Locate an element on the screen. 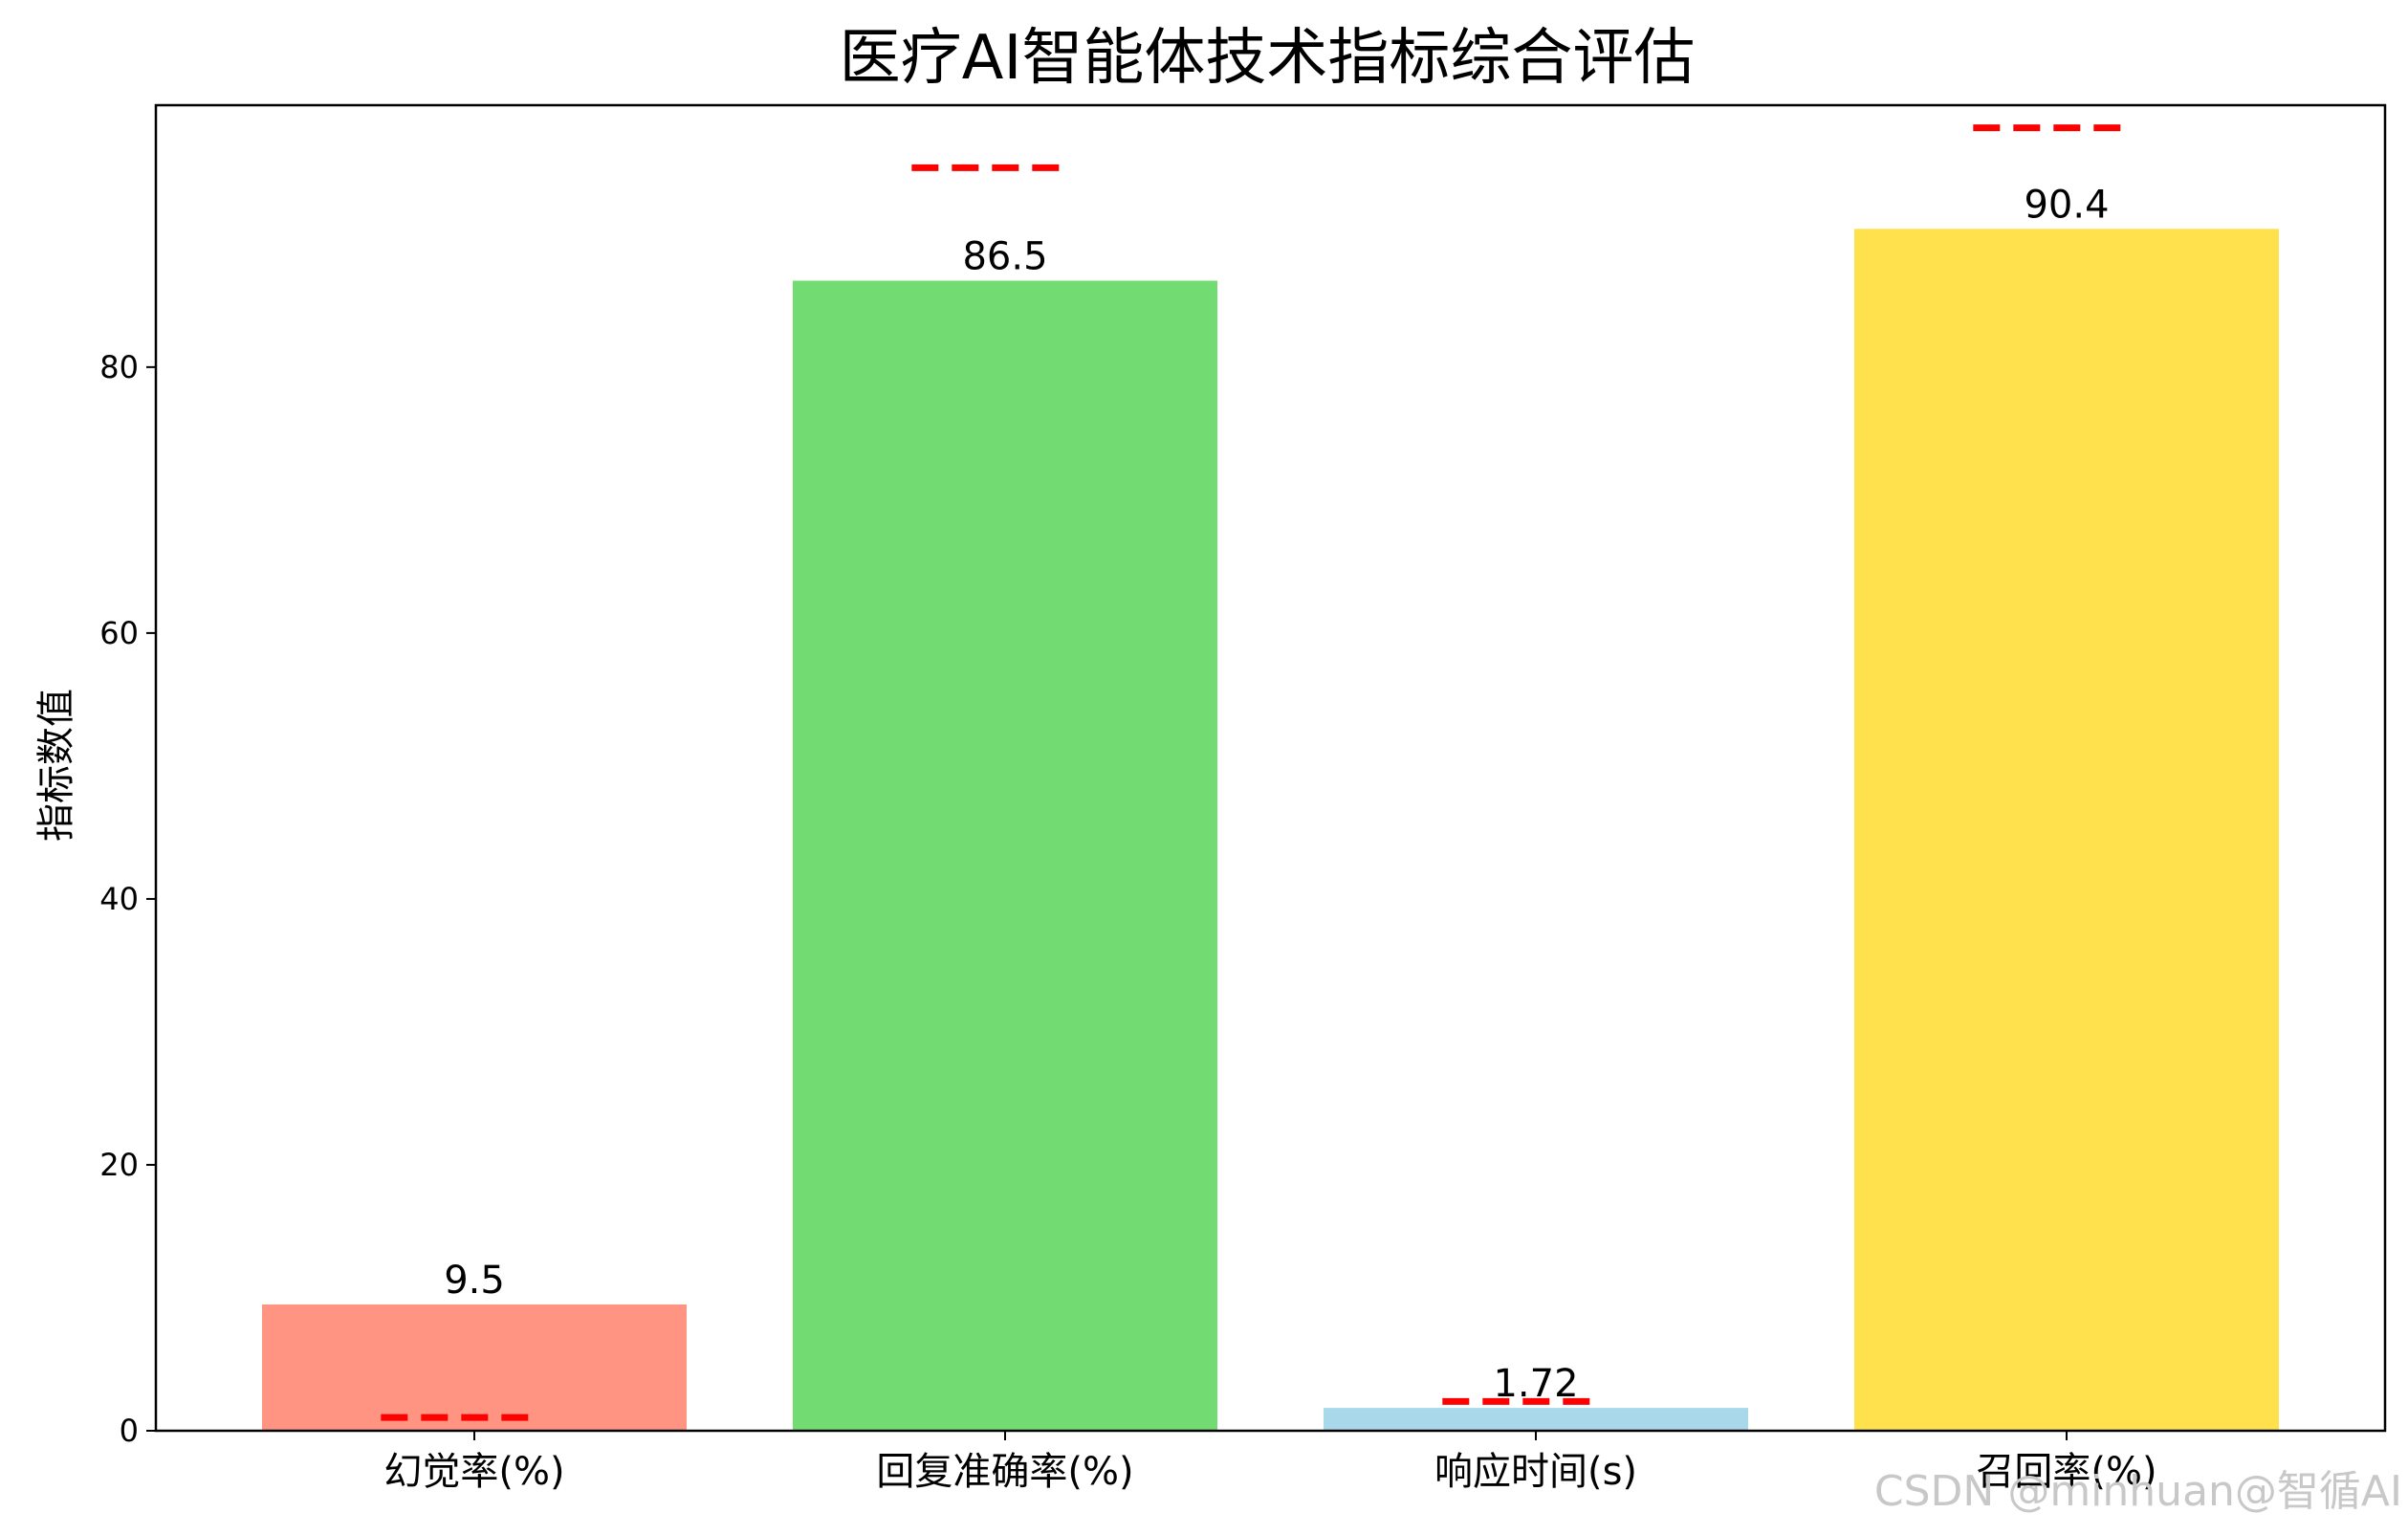  chart-title: 医疗AI智能体技术指标综合评估 is located at coordinates (1268, 58).